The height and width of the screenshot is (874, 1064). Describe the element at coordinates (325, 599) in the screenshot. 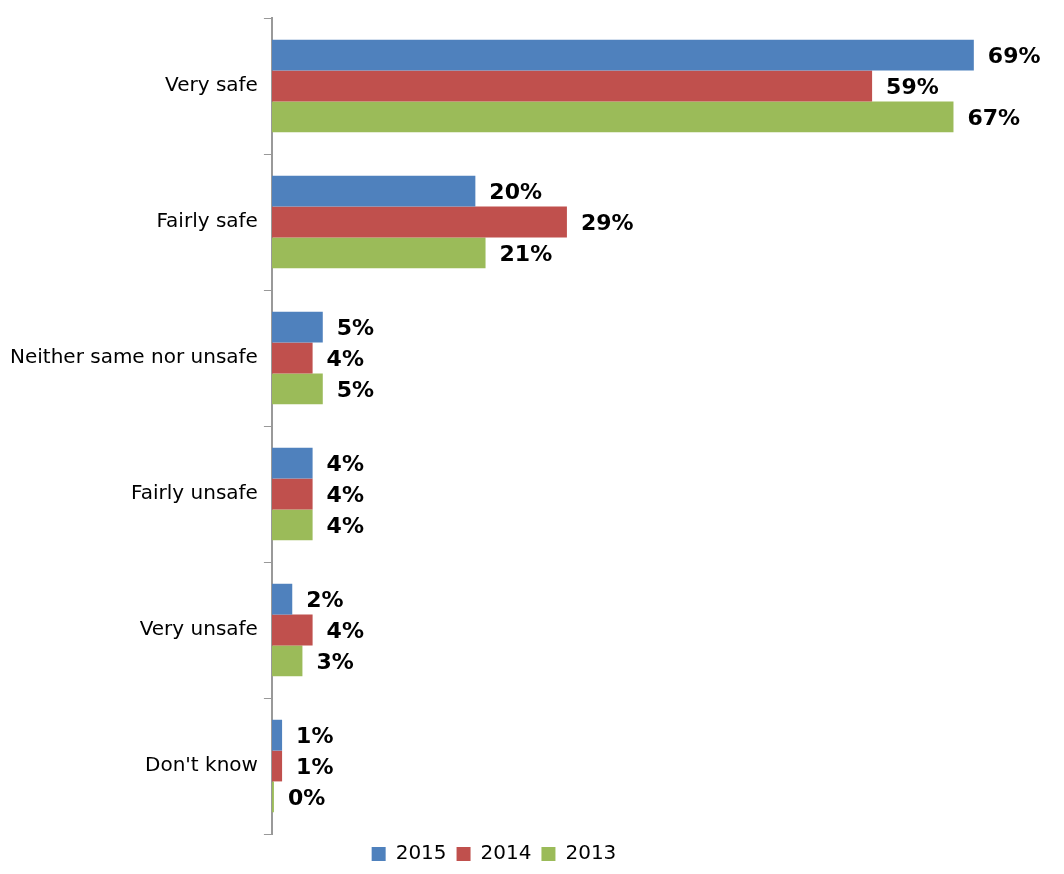

I see `data-label: 2%` at that location.